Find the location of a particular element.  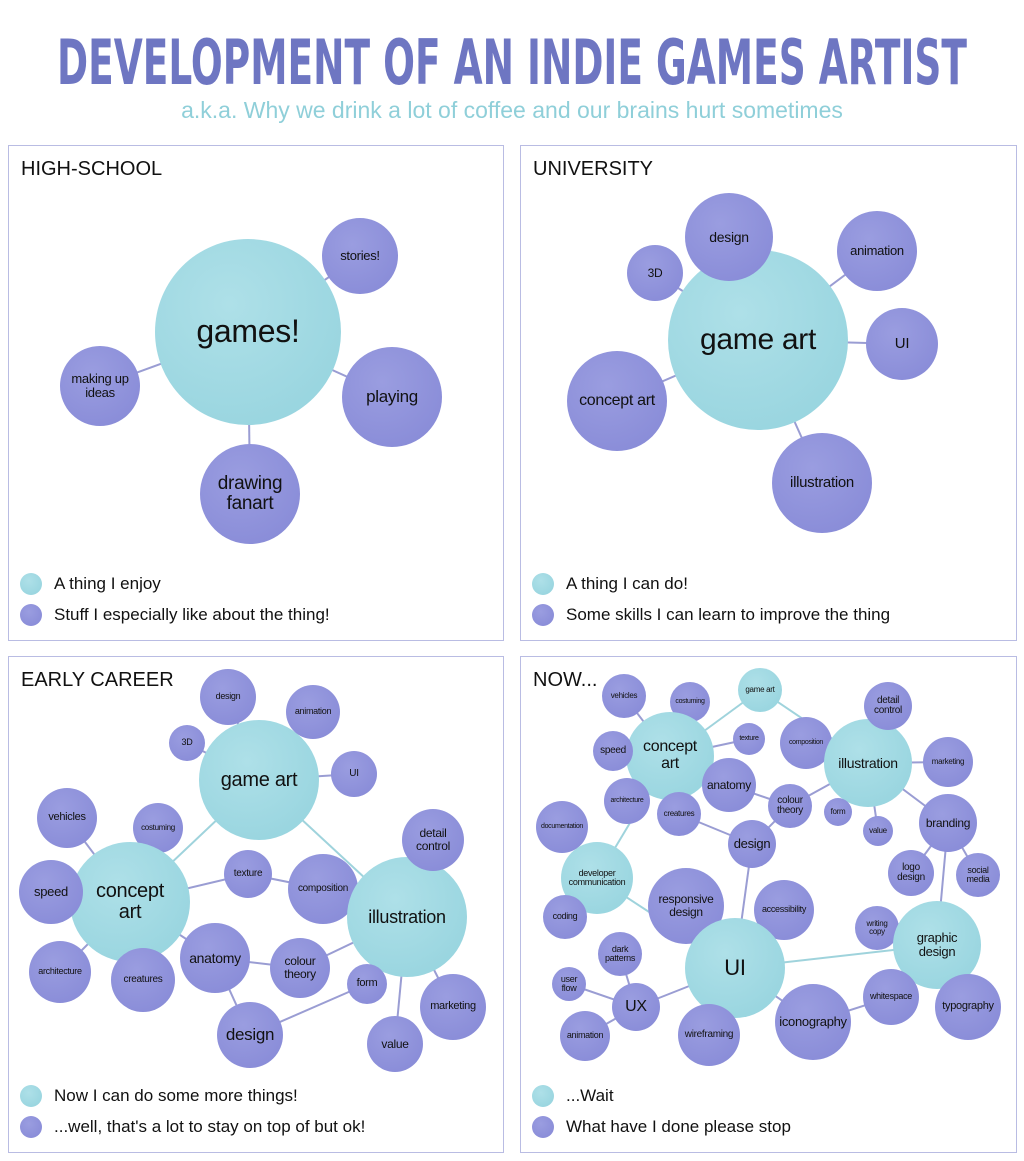

bubble-label: writing copy is located at coordinates (877, 927).